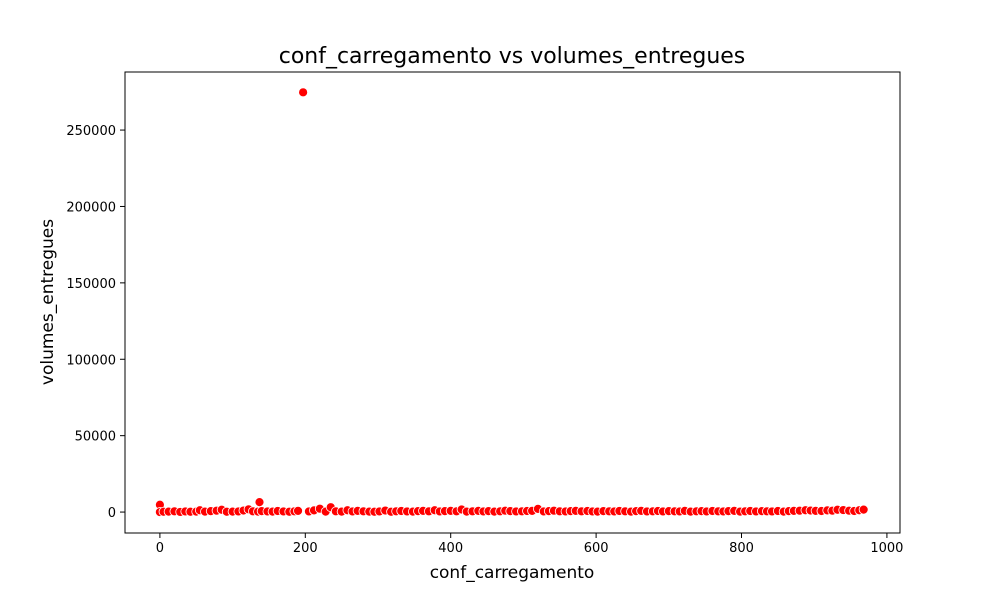 This screenshot has width=1000, height=600. I want to click on y-tick-label: 250000, so click(91, 131).